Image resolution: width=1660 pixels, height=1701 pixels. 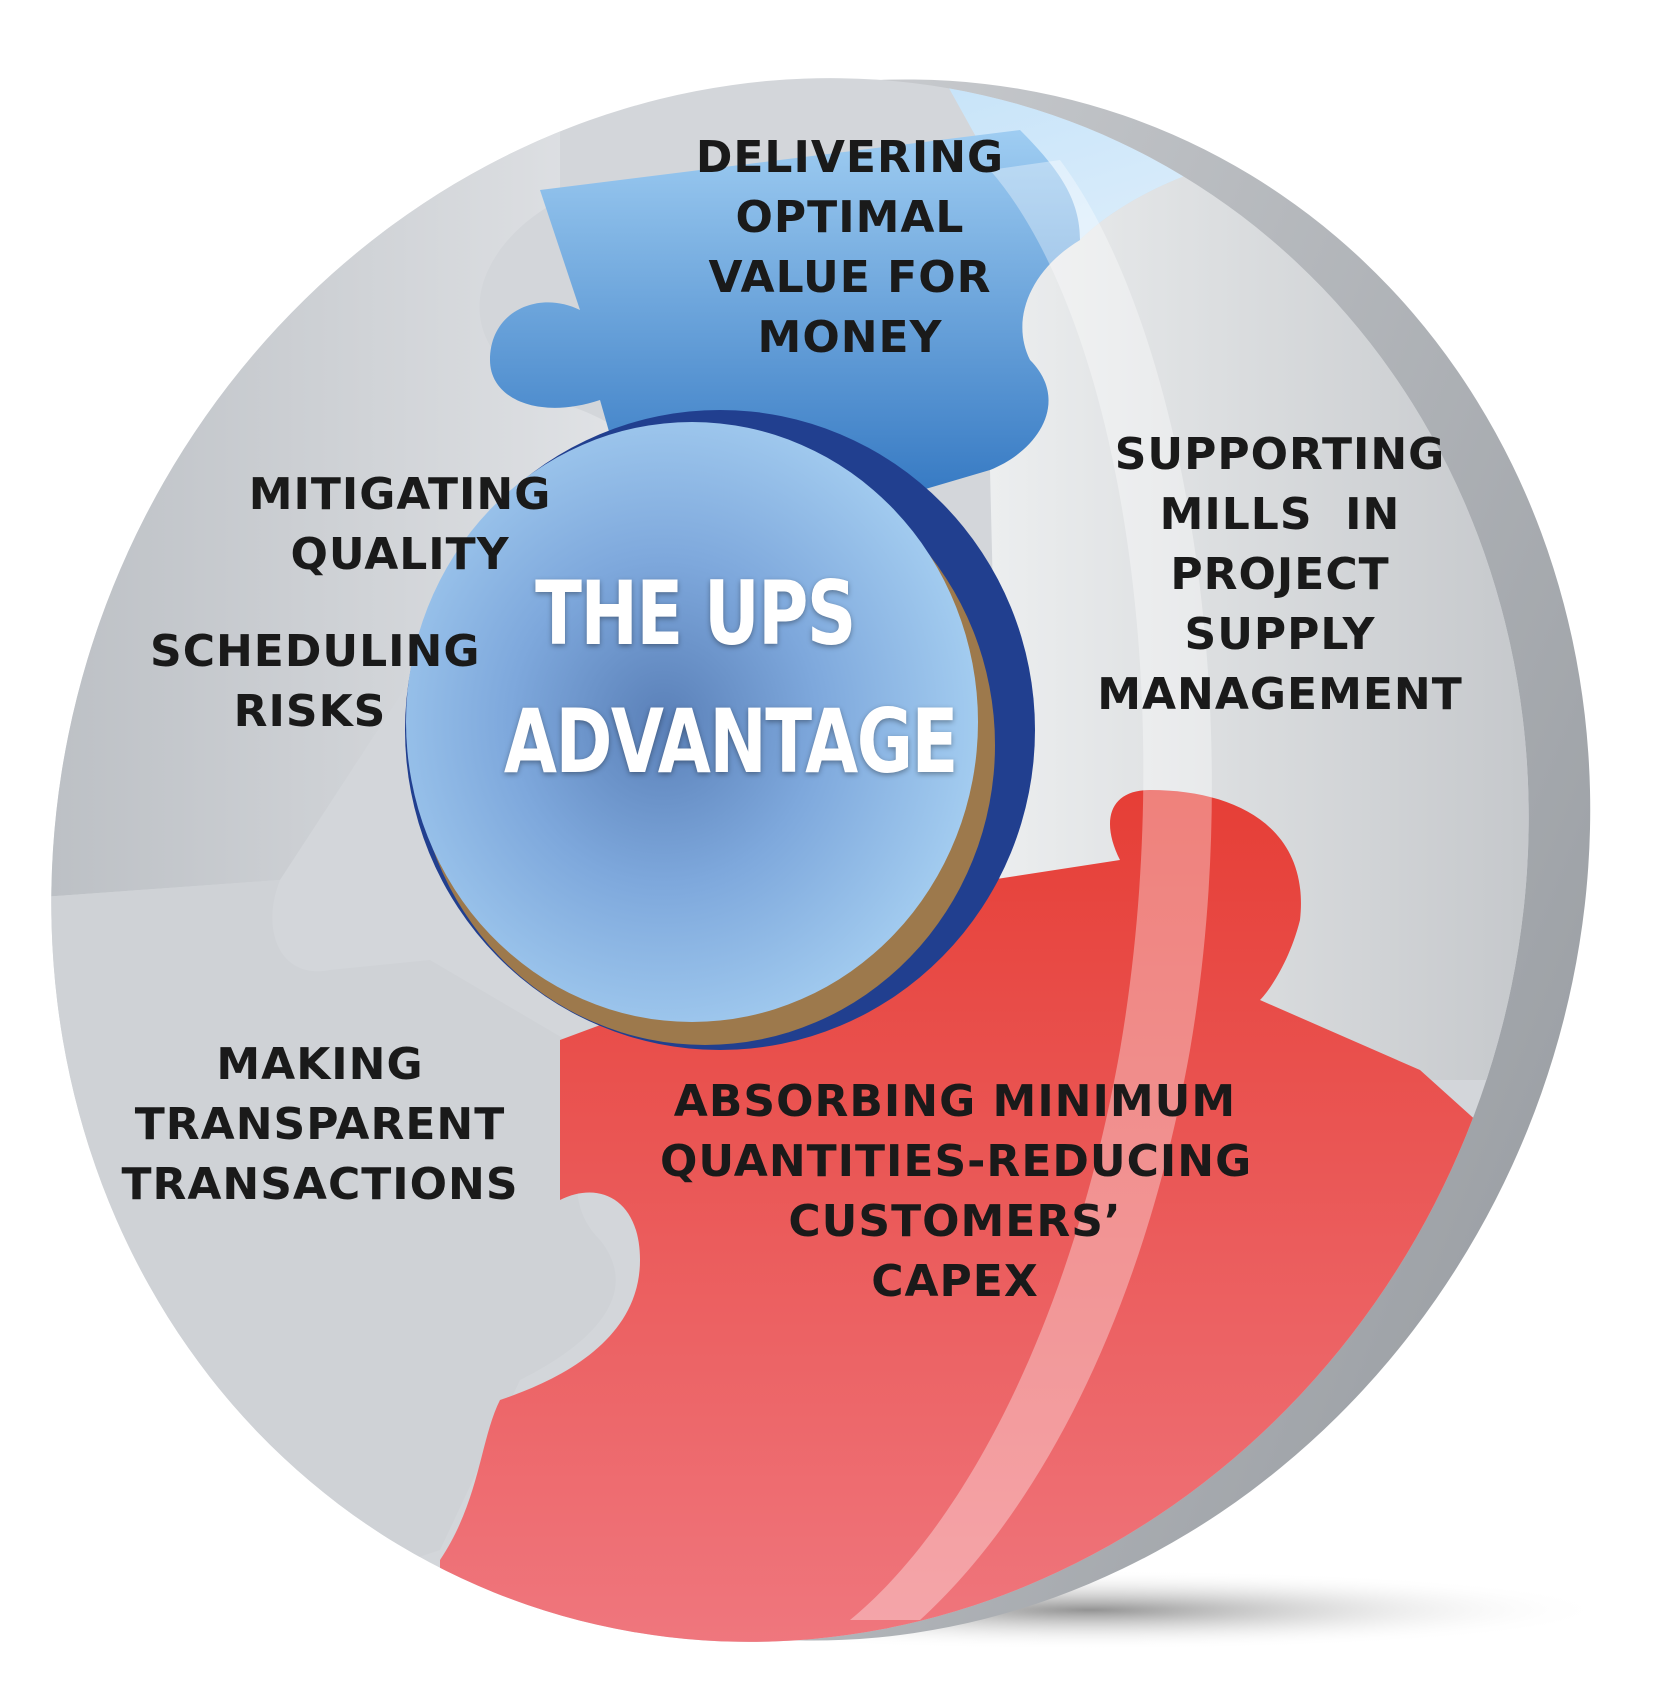 I want to click on label-line: DELIVERING, so click(x=850, y=157).